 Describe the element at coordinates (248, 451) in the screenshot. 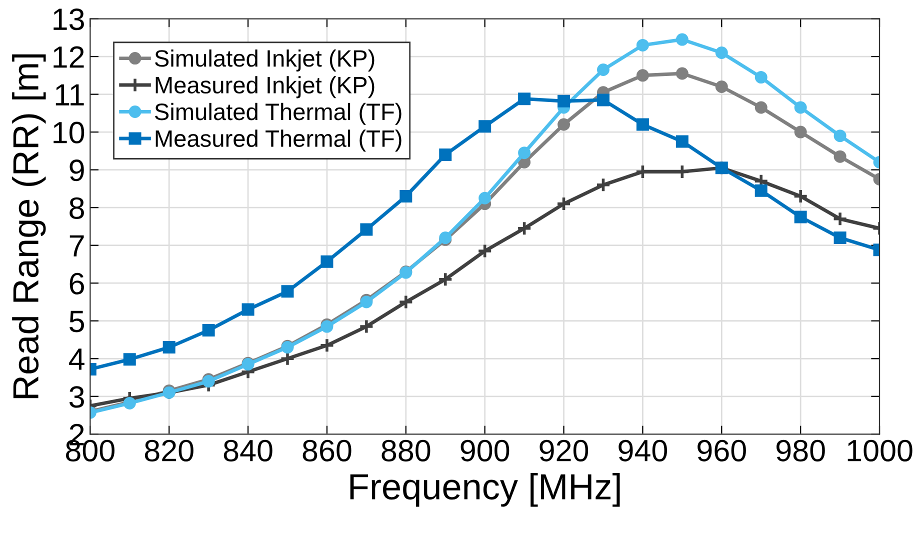

I see `x-tick-label: 840` at that location.